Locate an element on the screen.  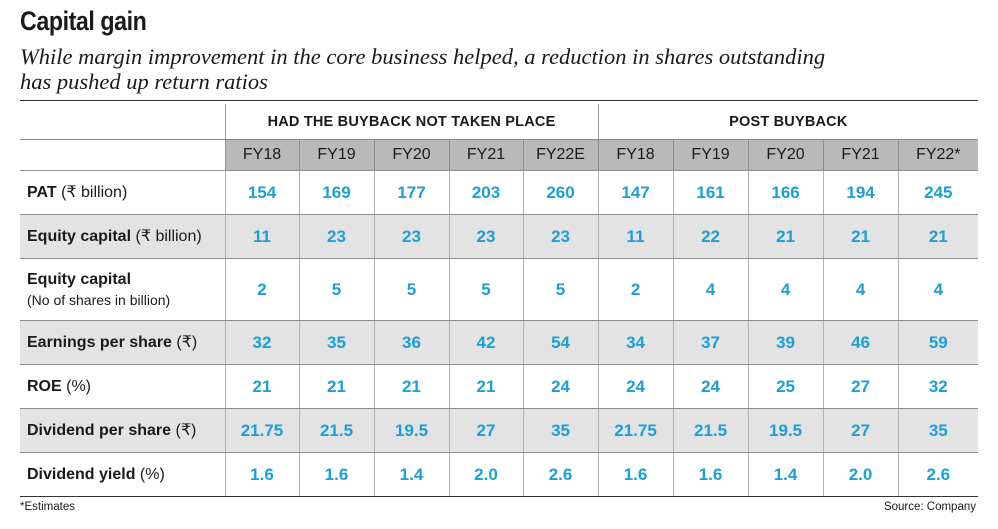
page-title: Capital gain is located at coordinates (83, 21).